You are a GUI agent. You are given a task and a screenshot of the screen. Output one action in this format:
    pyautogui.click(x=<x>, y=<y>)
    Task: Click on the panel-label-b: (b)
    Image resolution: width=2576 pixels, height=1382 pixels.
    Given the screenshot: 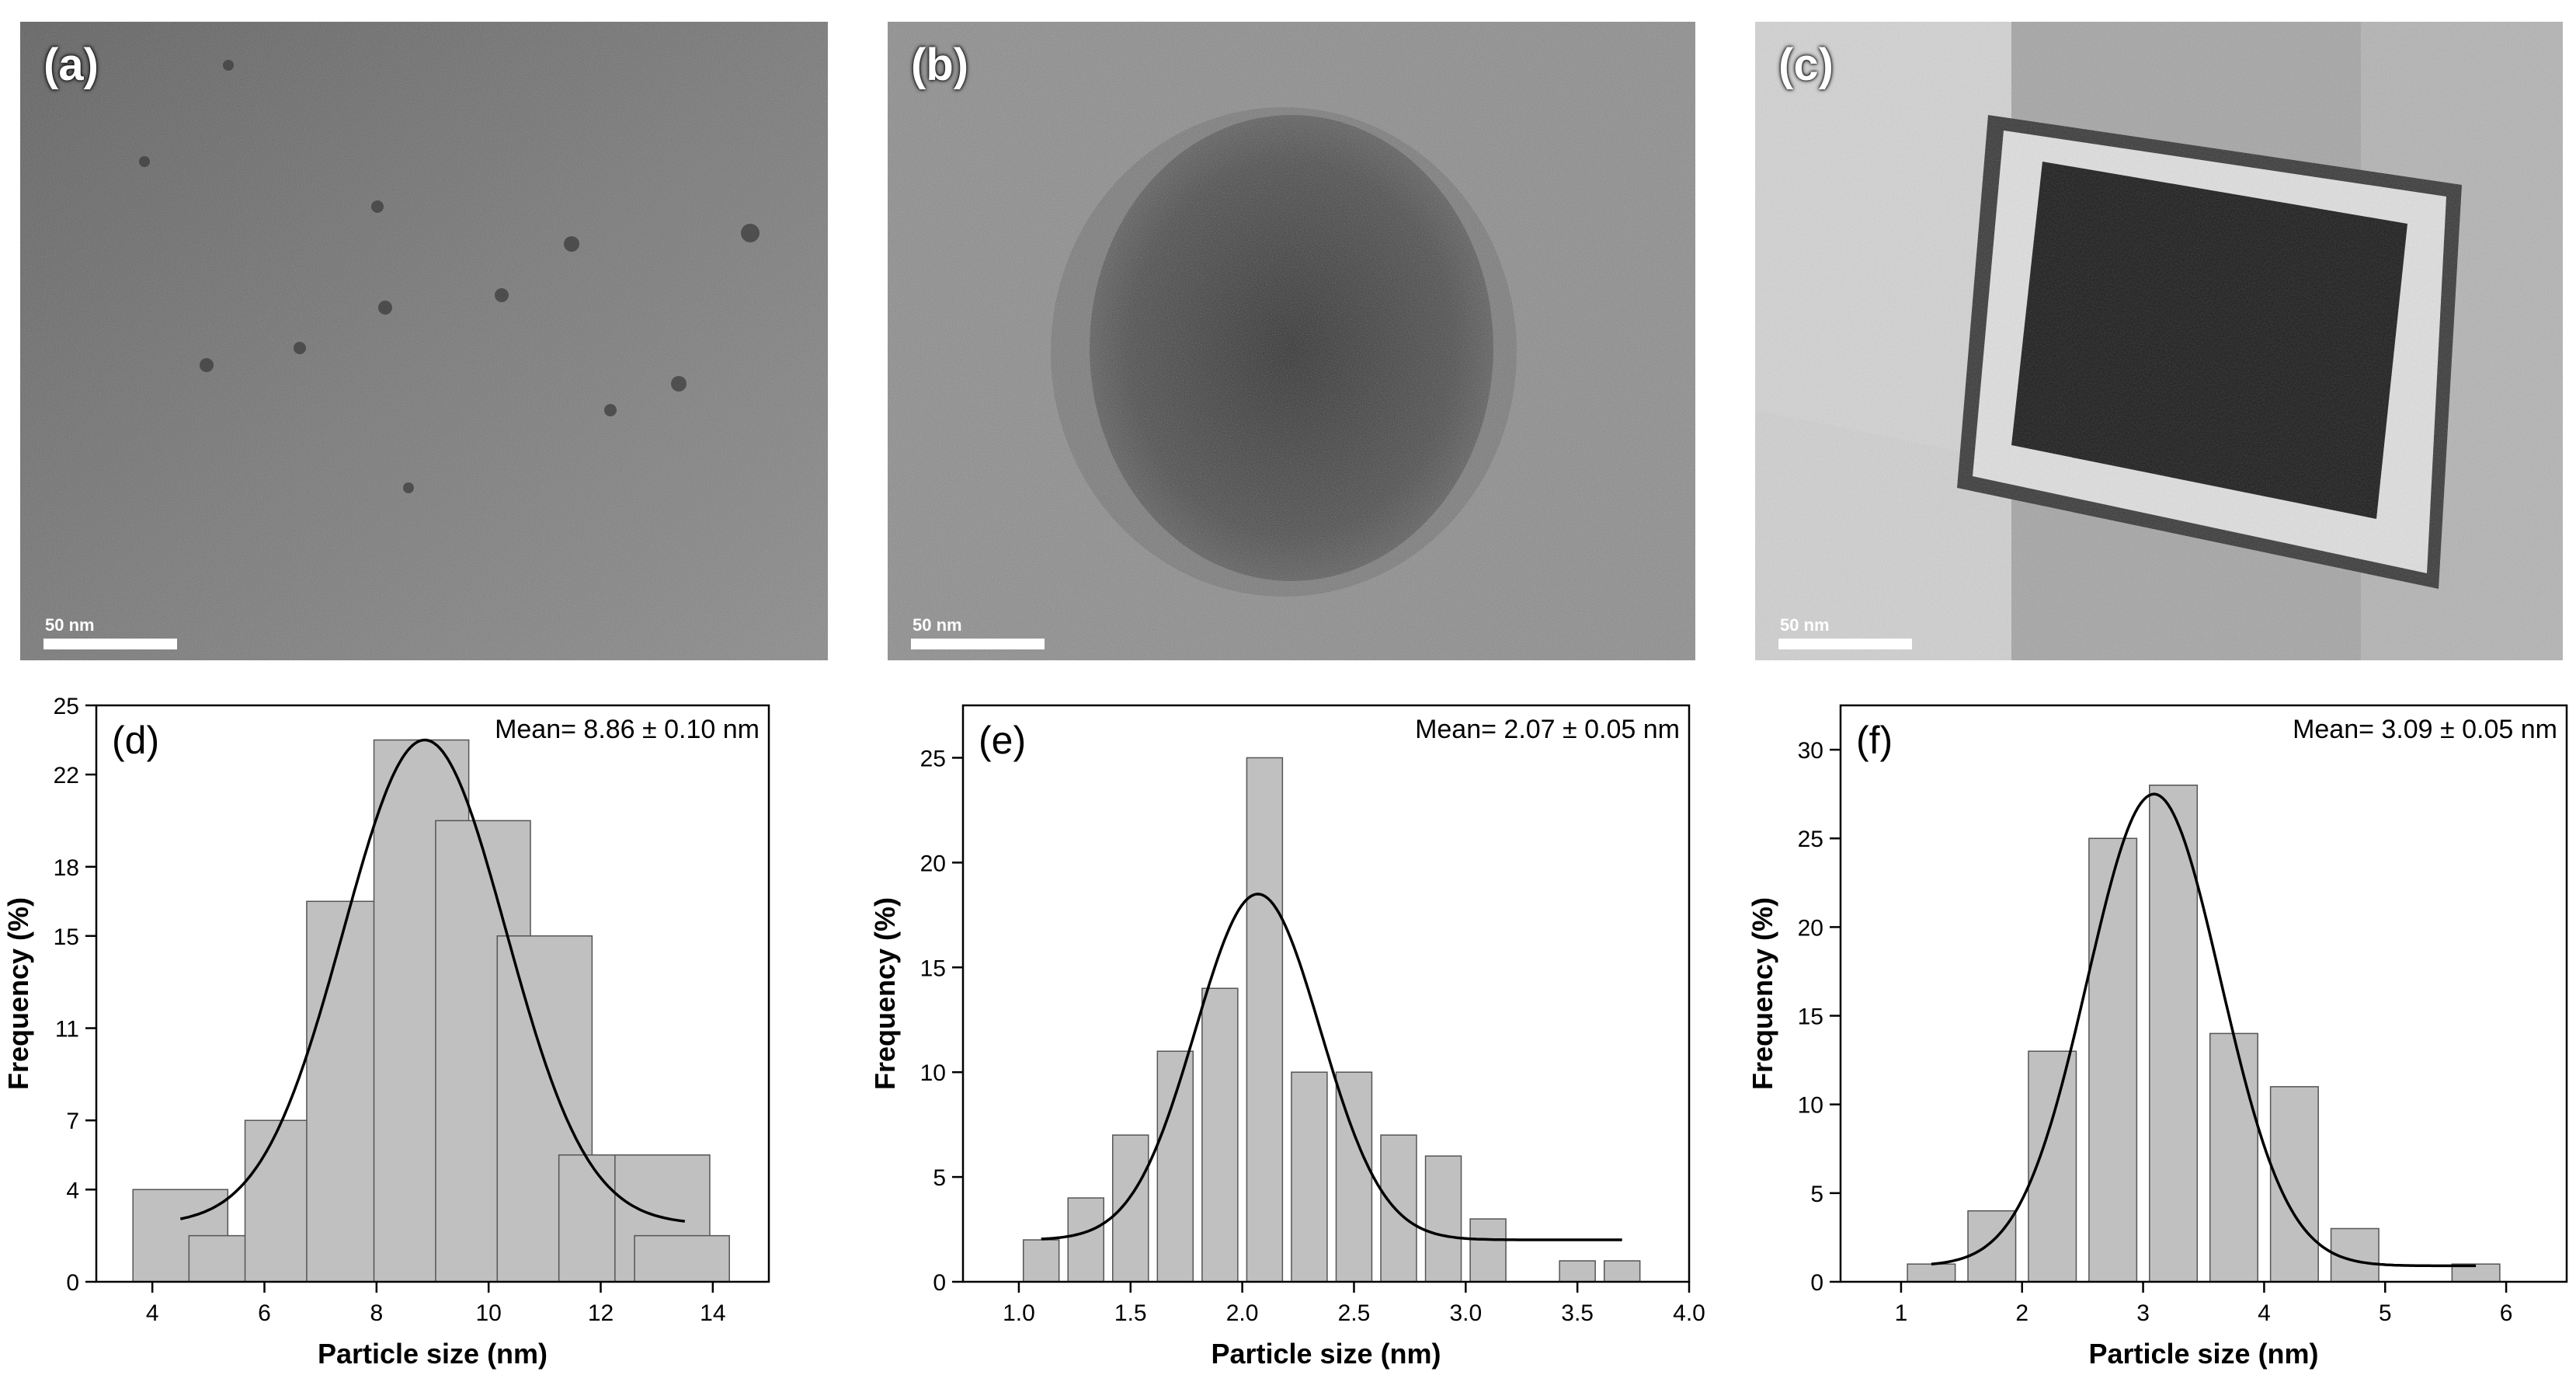 What is the action you would take?
    pyautogui.click(x=940, y=65)
    